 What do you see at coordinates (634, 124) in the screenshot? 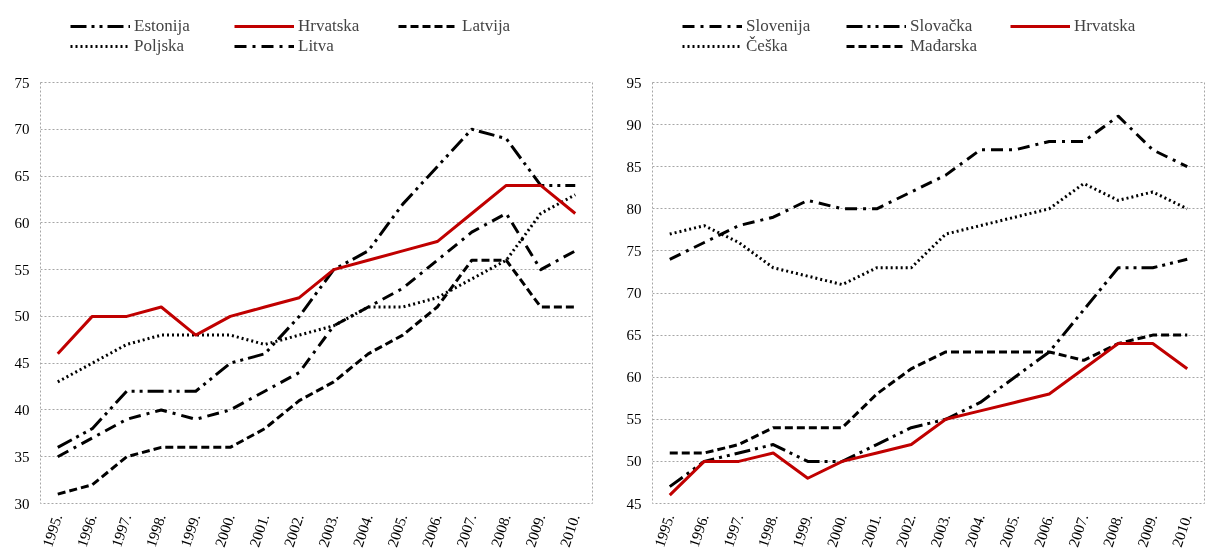
I see `y-tick-label: 90` at bounding box center [634, 124].